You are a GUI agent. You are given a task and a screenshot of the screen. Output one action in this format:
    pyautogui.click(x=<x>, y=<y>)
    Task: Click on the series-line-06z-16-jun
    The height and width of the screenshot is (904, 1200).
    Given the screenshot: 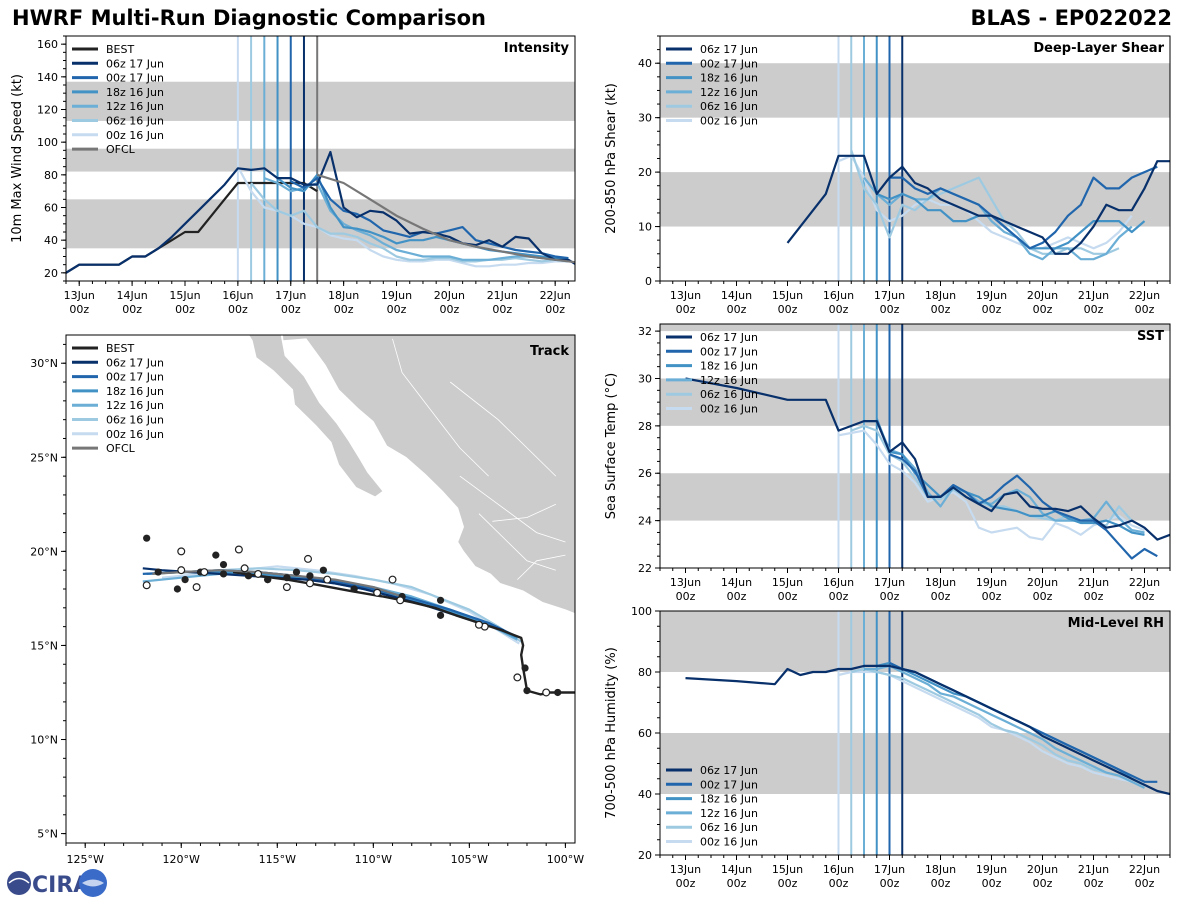 What is the action you would take?
    pyautogui.click(x=409, y=222)
    